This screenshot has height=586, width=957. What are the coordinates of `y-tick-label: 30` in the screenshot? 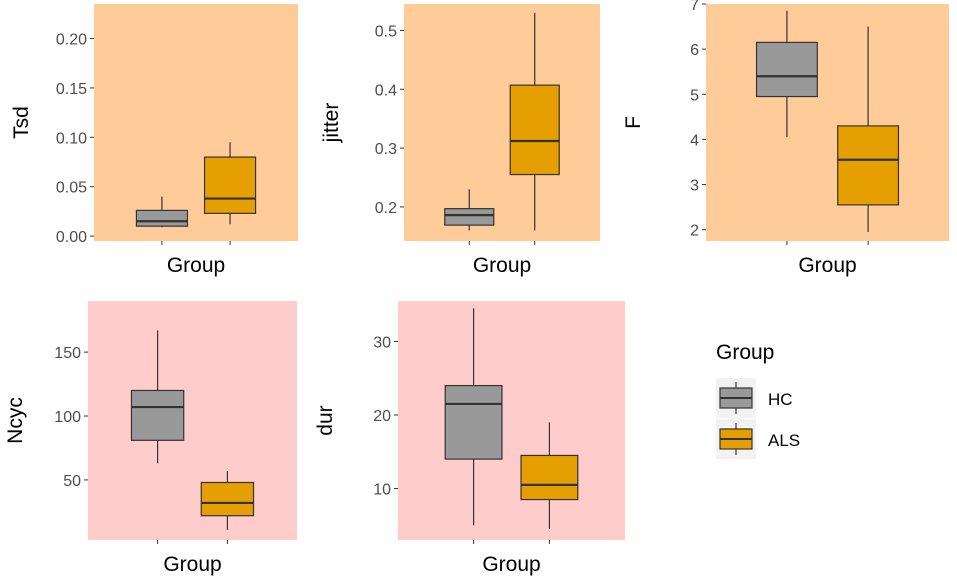 It's located at (382, 342).